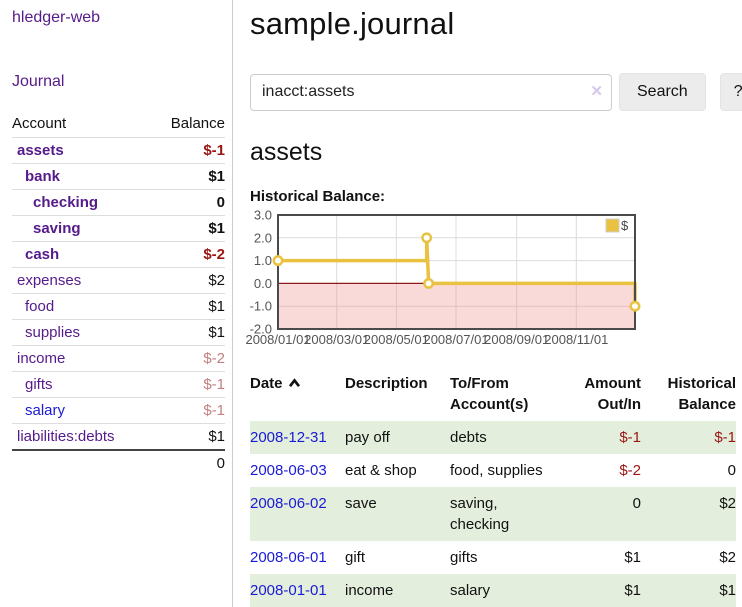 The image size is (742, 607). Describe the element at coordinates (456, 272) in the screenshot. I see `chart-frame` at that location.